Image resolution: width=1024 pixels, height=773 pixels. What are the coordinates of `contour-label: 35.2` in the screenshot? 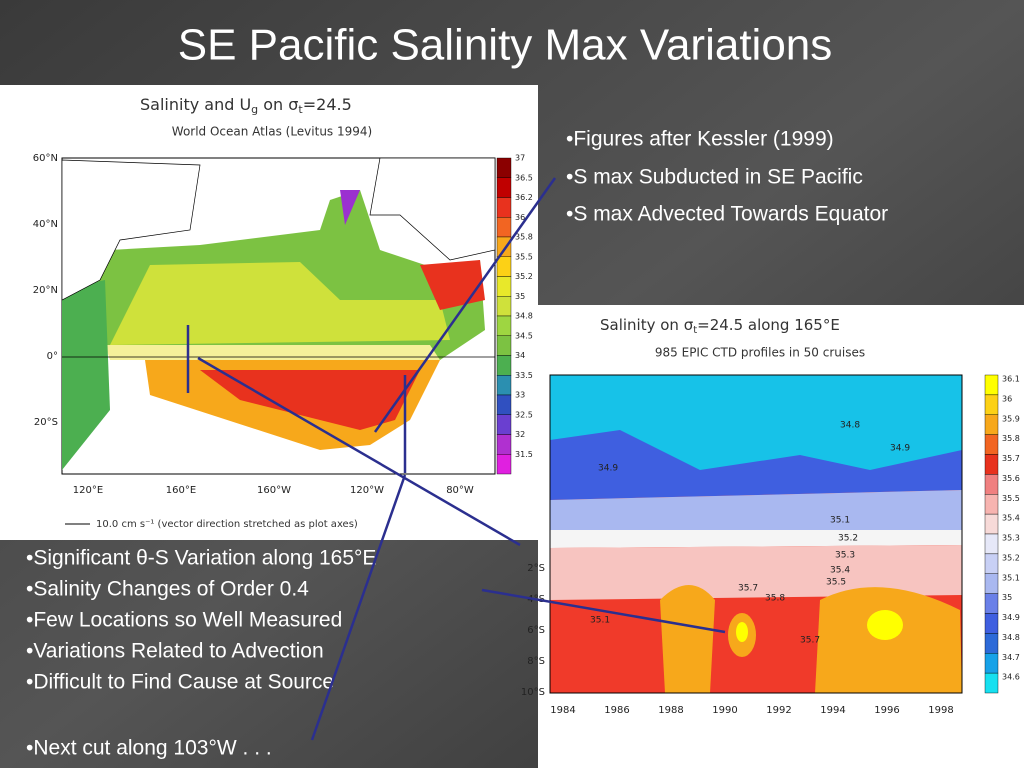 It's located at (848, 539).